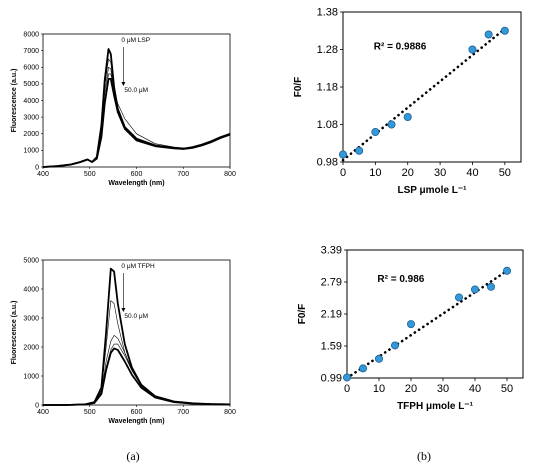 This screenshot has width=550, height=469. Describe the element at coordinates (400, 279) in the screenshot. I see `r-squared-annotation: R² = 0.986` at that location.